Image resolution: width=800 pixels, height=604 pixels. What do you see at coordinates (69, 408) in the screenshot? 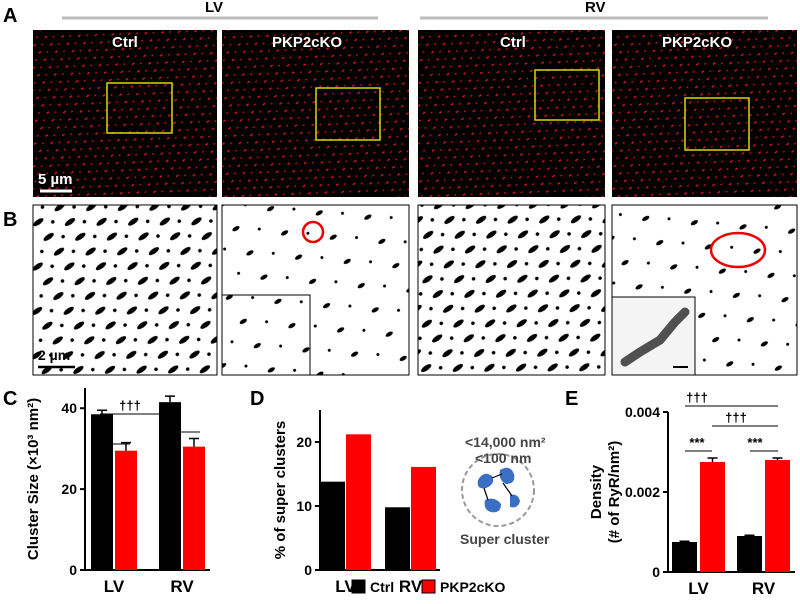
I see `y-tick-label: 40` at bounding box center [69, 408].